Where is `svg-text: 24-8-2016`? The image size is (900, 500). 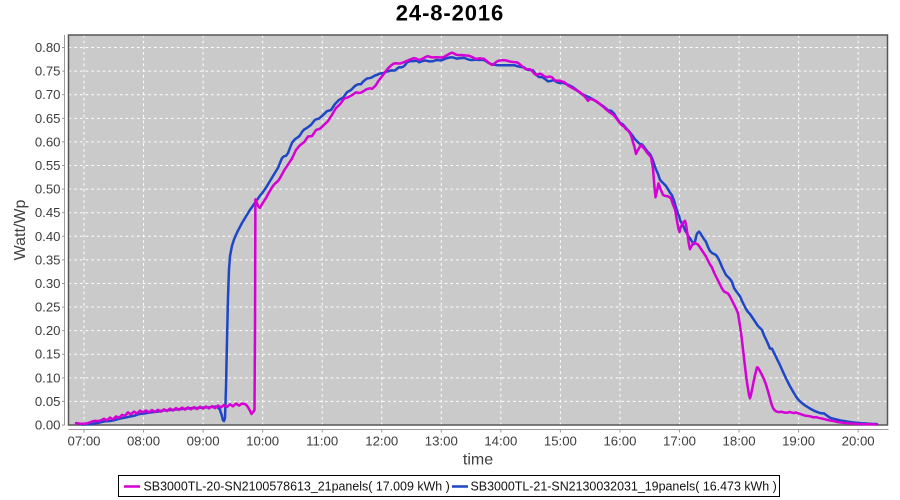
svg-text: 24-8-2016 is located at coordinates (450, 13).